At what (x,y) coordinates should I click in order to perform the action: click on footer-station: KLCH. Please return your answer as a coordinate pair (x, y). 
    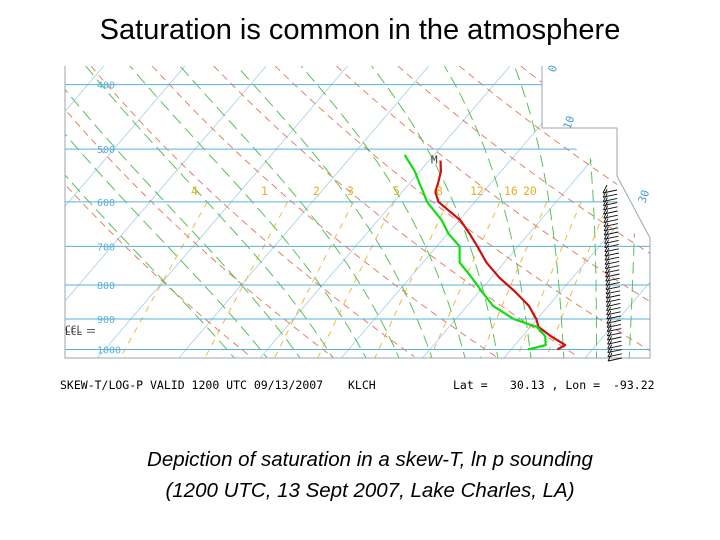
    Looking at the image, I should click on (362, 385).